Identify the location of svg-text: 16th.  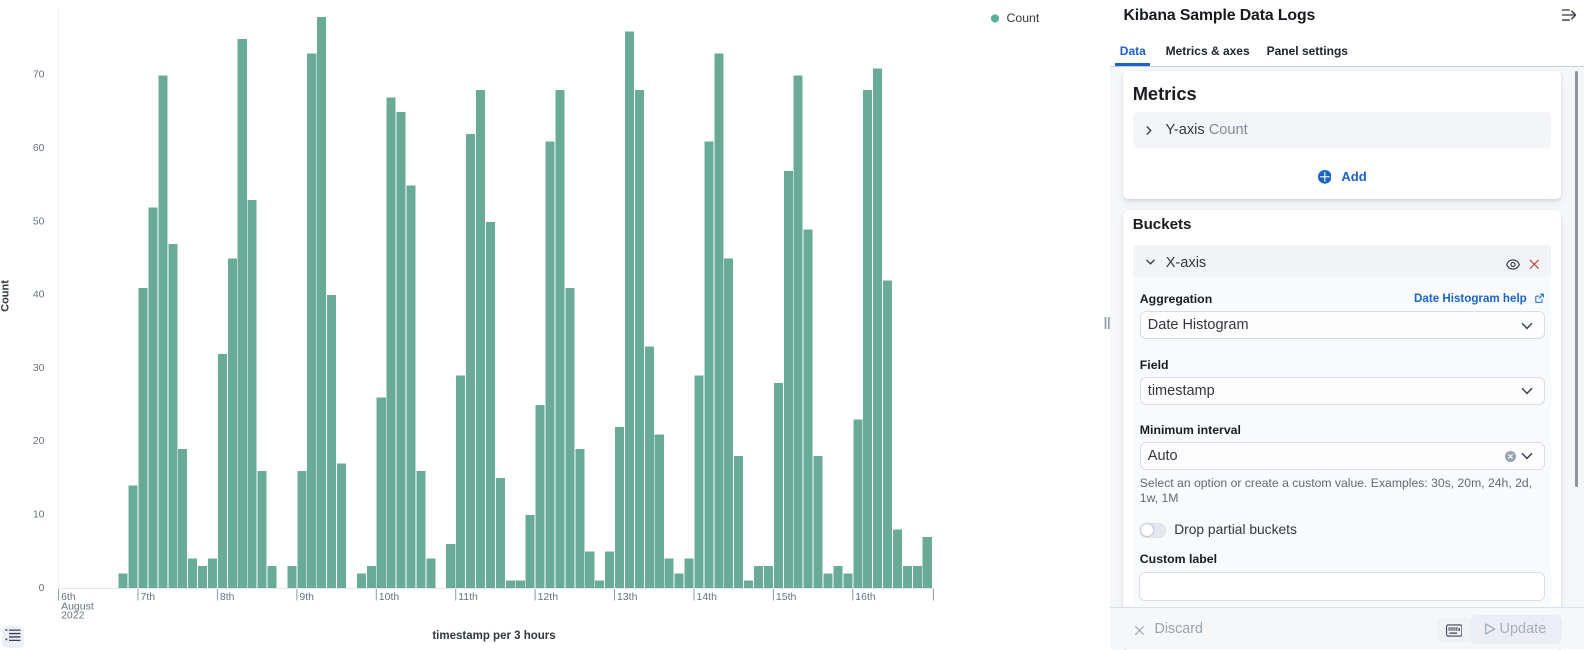
(865, 597).